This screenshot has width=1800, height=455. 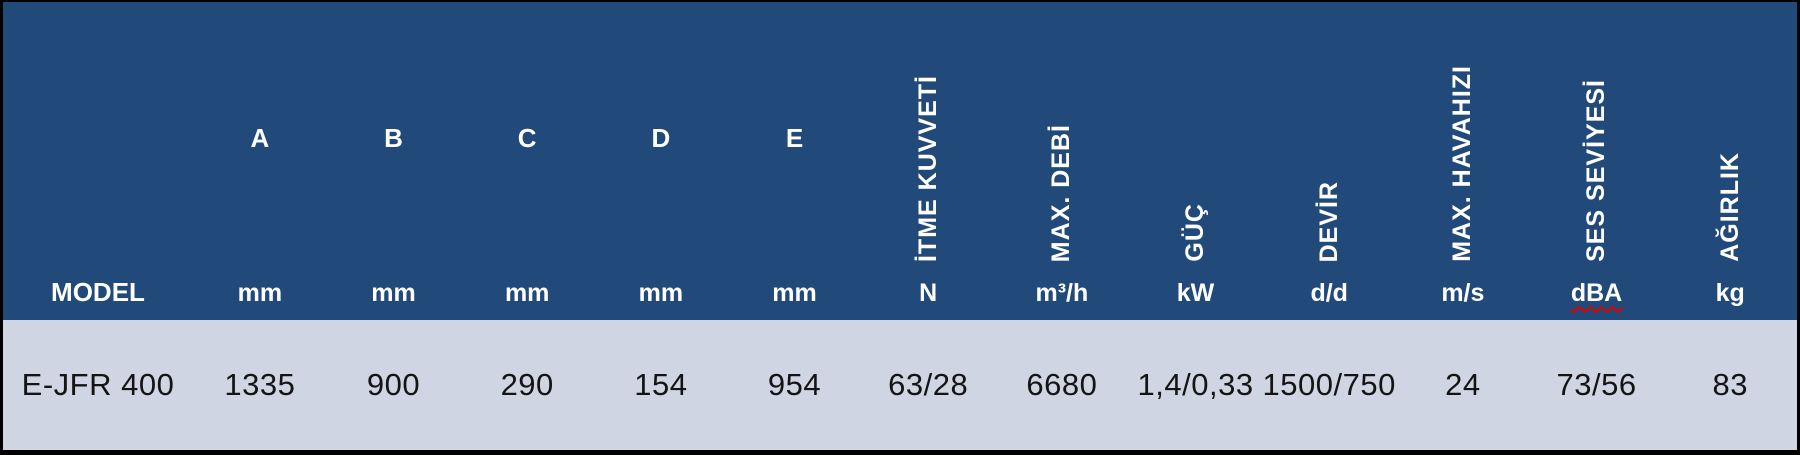 I want to click on column-c: C mm 290, so click(x=527, y=226).